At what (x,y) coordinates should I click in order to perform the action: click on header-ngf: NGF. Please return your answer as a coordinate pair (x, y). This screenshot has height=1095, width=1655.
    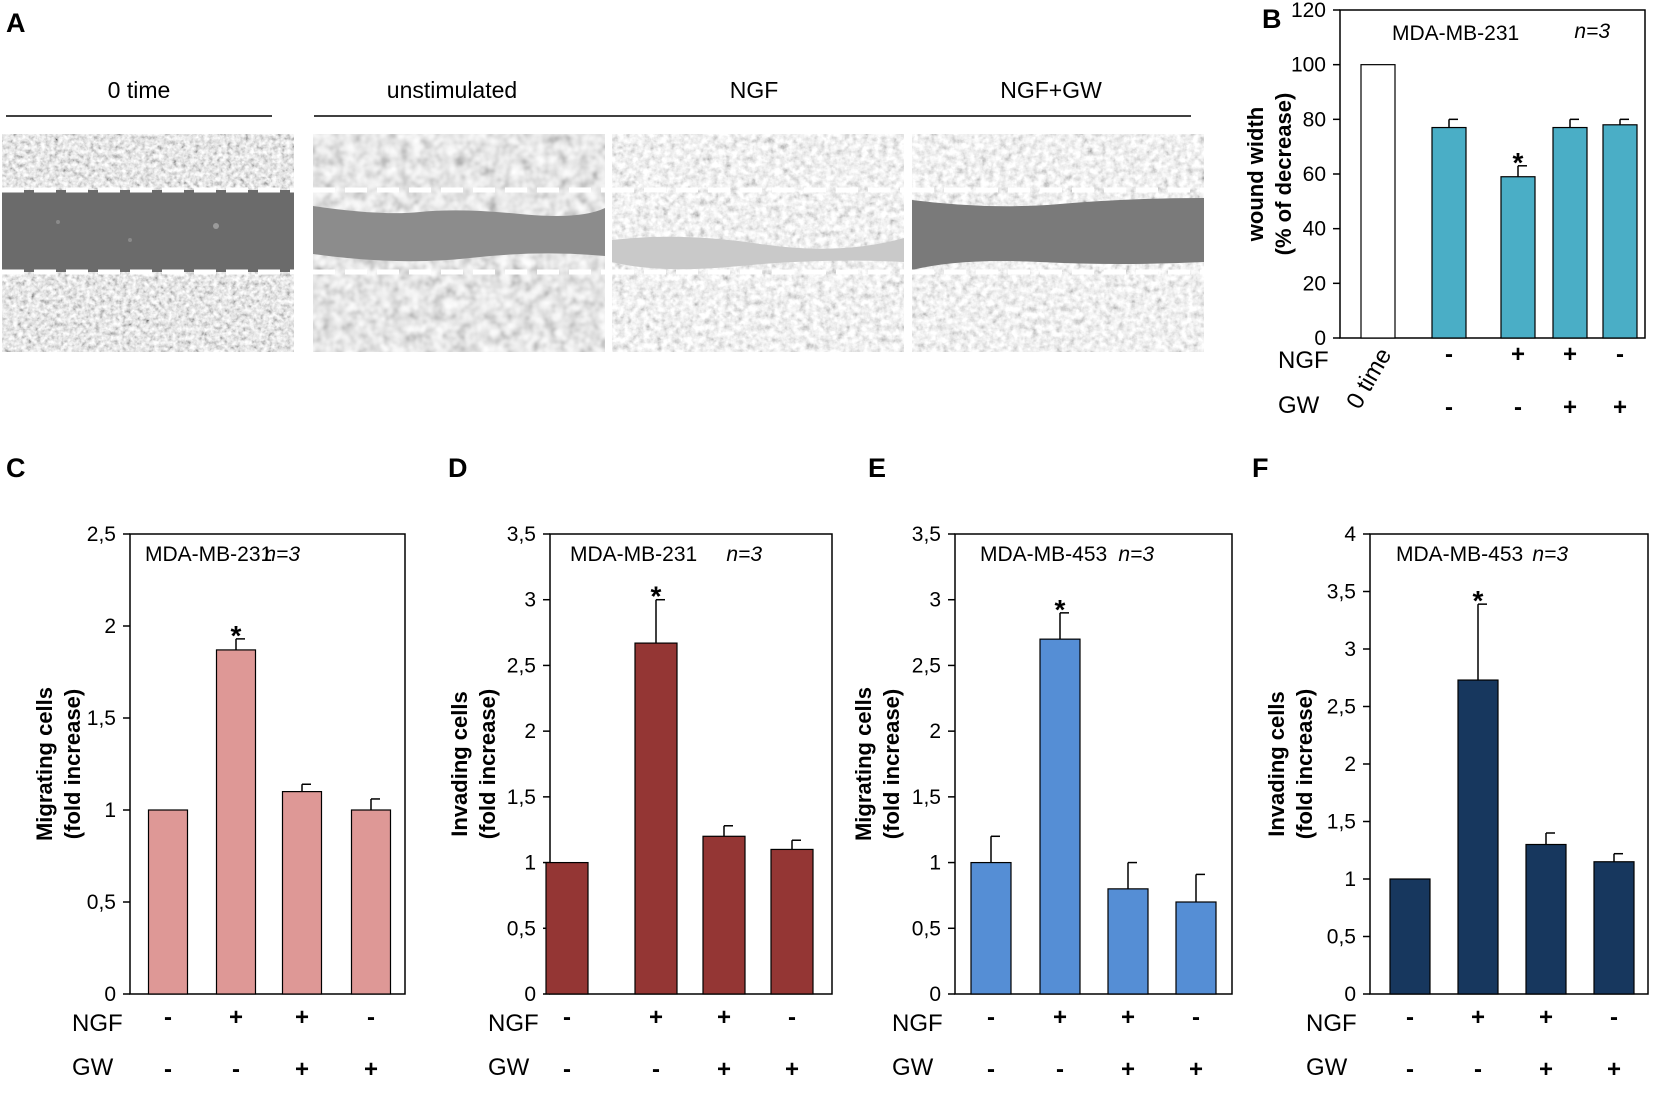
    Looking at the image, I should click on (754, 90).